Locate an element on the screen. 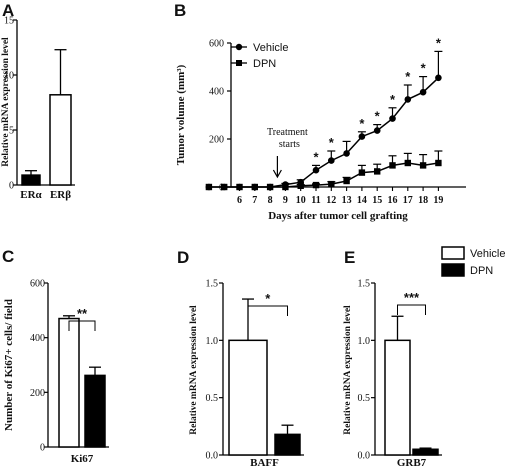  legend-label: DPN is located at coordinates (481, 271).